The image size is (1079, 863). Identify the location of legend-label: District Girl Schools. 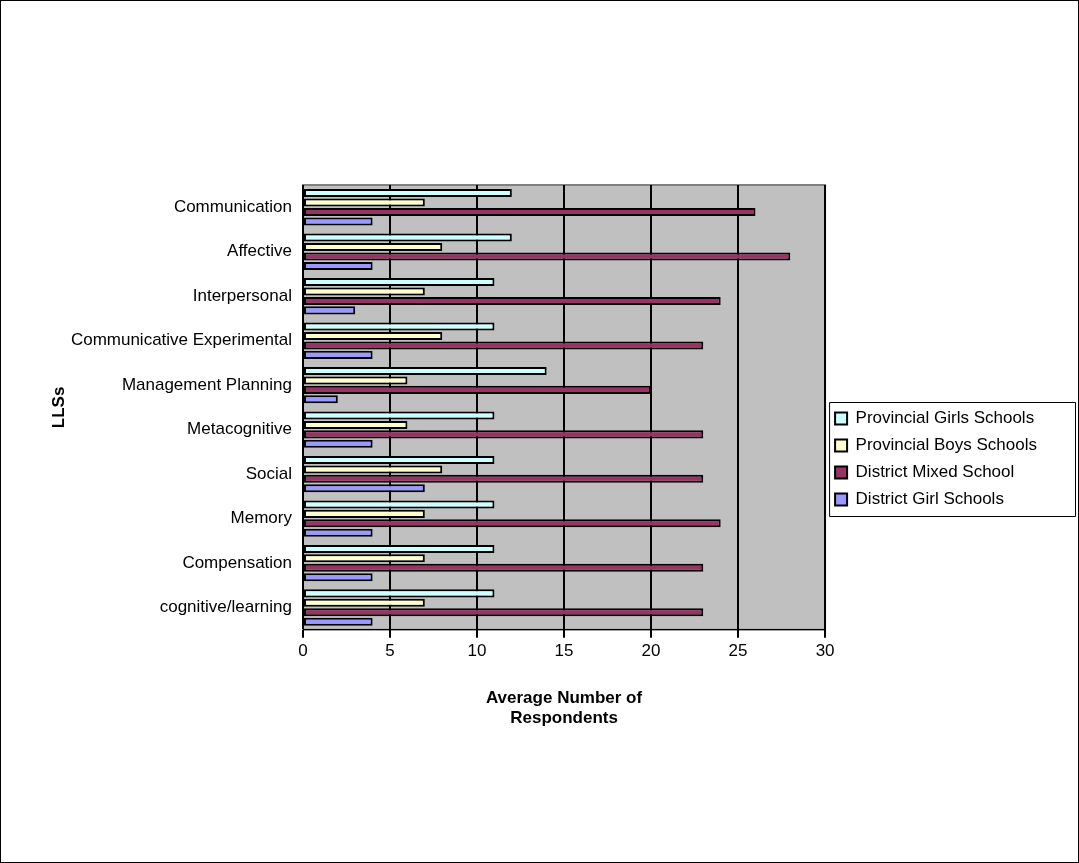
(929, 499).